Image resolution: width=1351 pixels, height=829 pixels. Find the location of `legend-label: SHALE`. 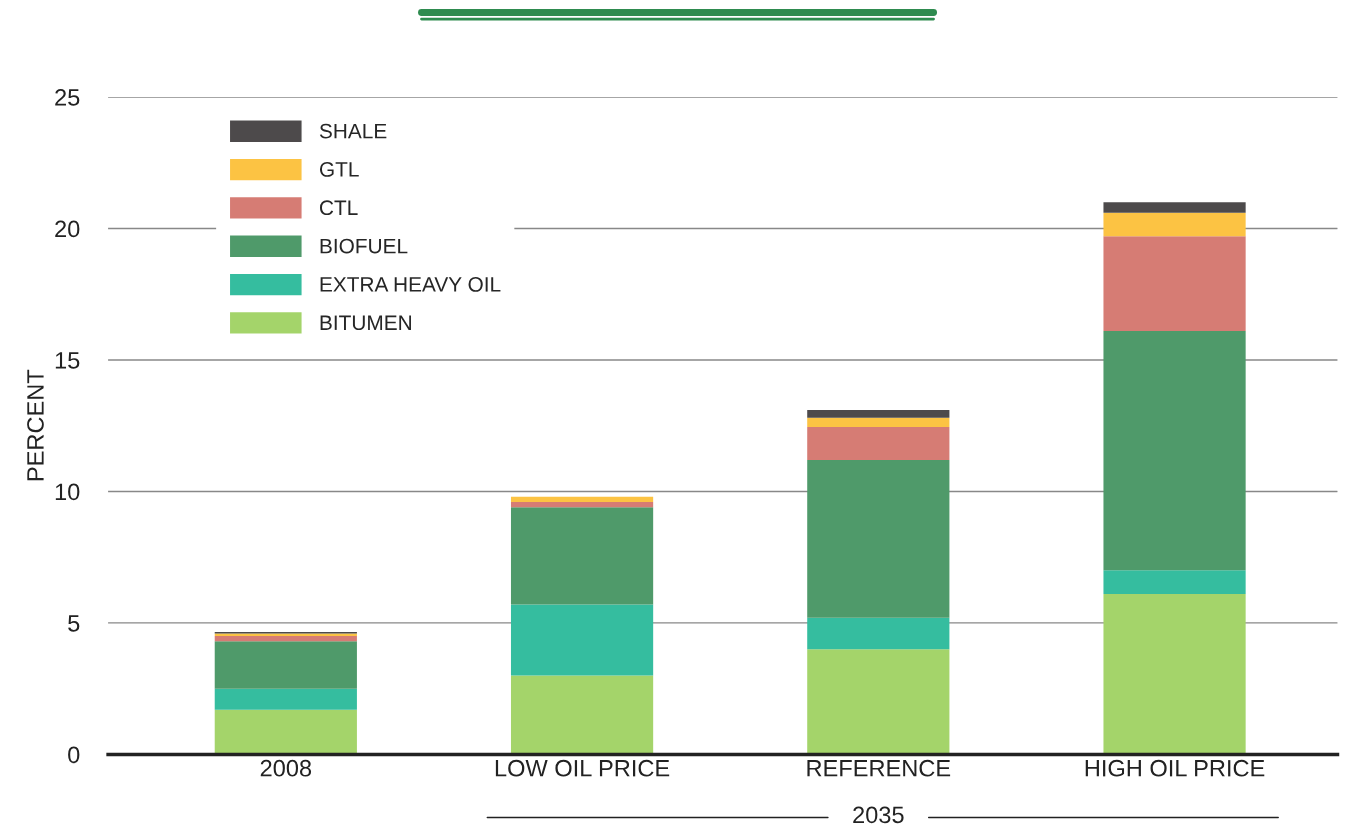

legend-label: SHALE is located at coordinates (353, 131).